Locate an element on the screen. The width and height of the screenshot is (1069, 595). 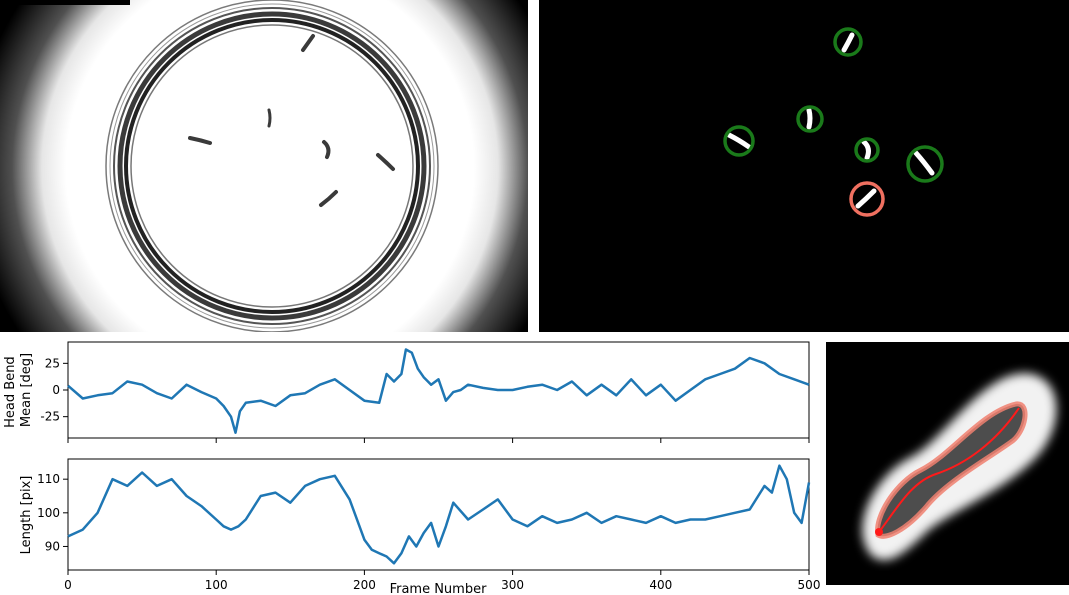
y-tick-label: 100 is located at coordinates (48, 513).